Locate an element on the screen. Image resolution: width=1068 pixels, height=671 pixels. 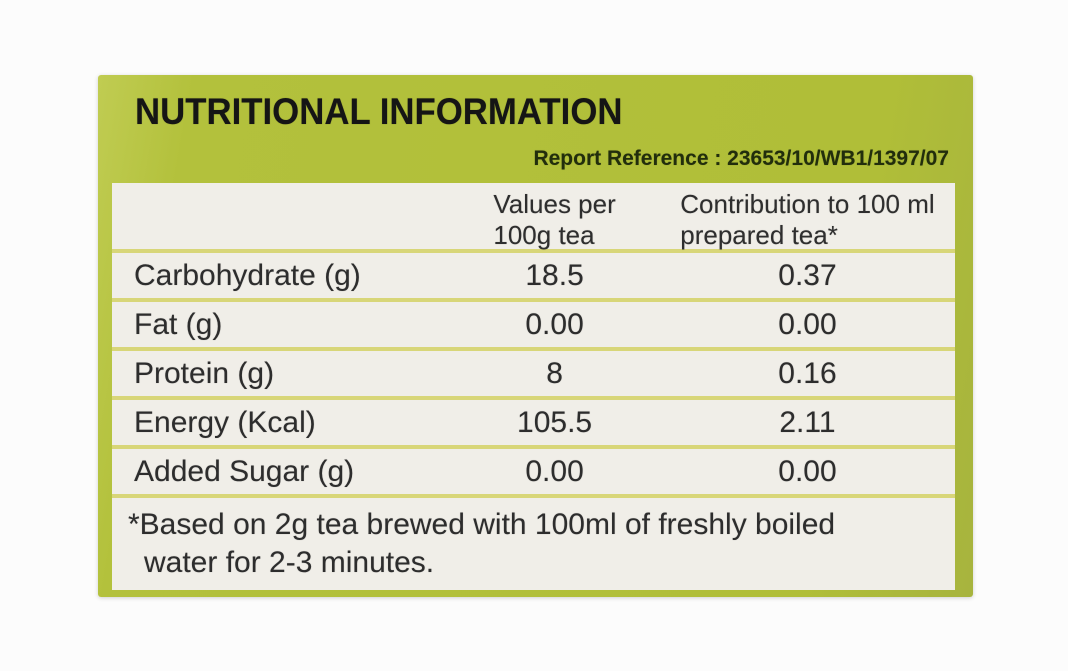
row-label: Carbohydrate (g) is located at coordinates (247, 275).